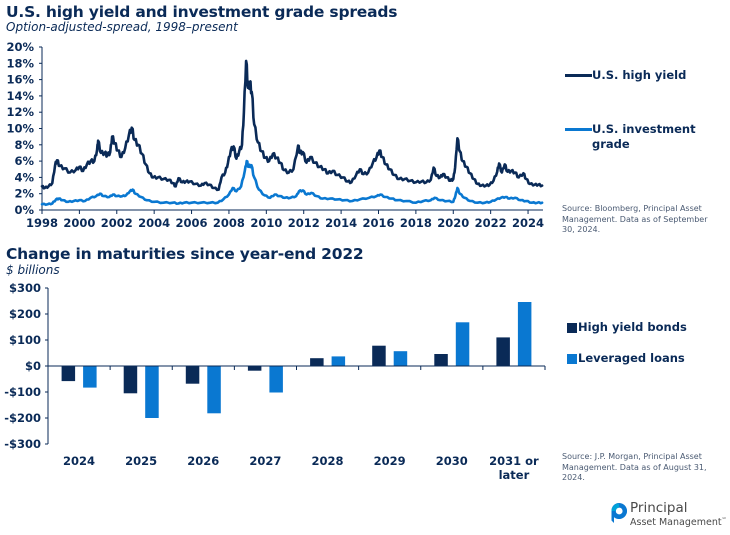 The height and width of the screenshot is (535, 730). I want to click on x-tick-label: 2010, so click(266, 223).